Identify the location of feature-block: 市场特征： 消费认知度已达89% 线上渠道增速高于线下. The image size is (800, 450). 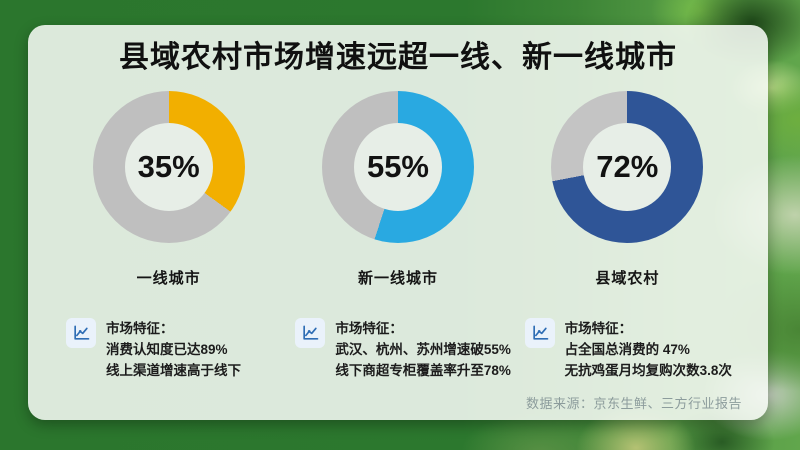
(168, 349).